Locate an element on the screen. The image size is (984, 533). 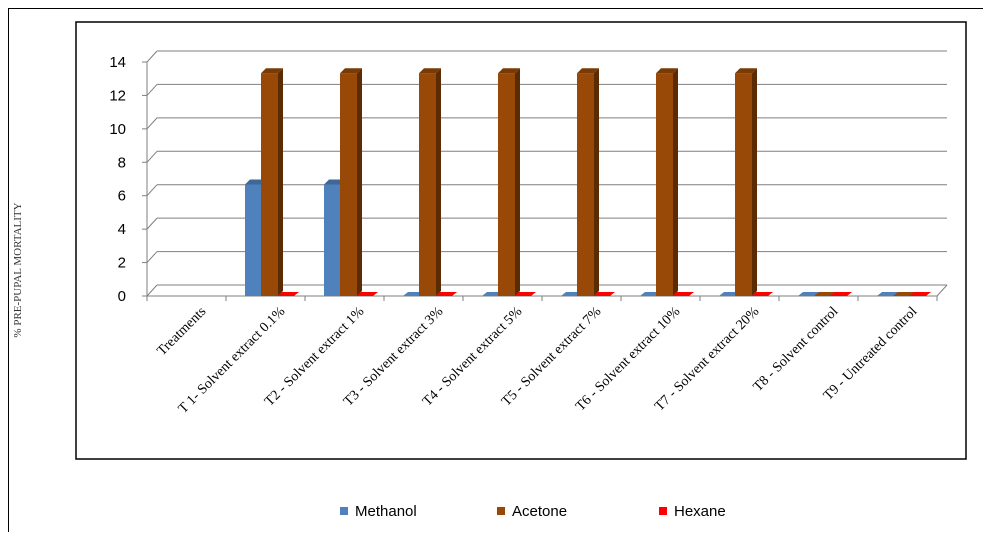
y-tick-label: 2 is located at coordinates (122, 263).